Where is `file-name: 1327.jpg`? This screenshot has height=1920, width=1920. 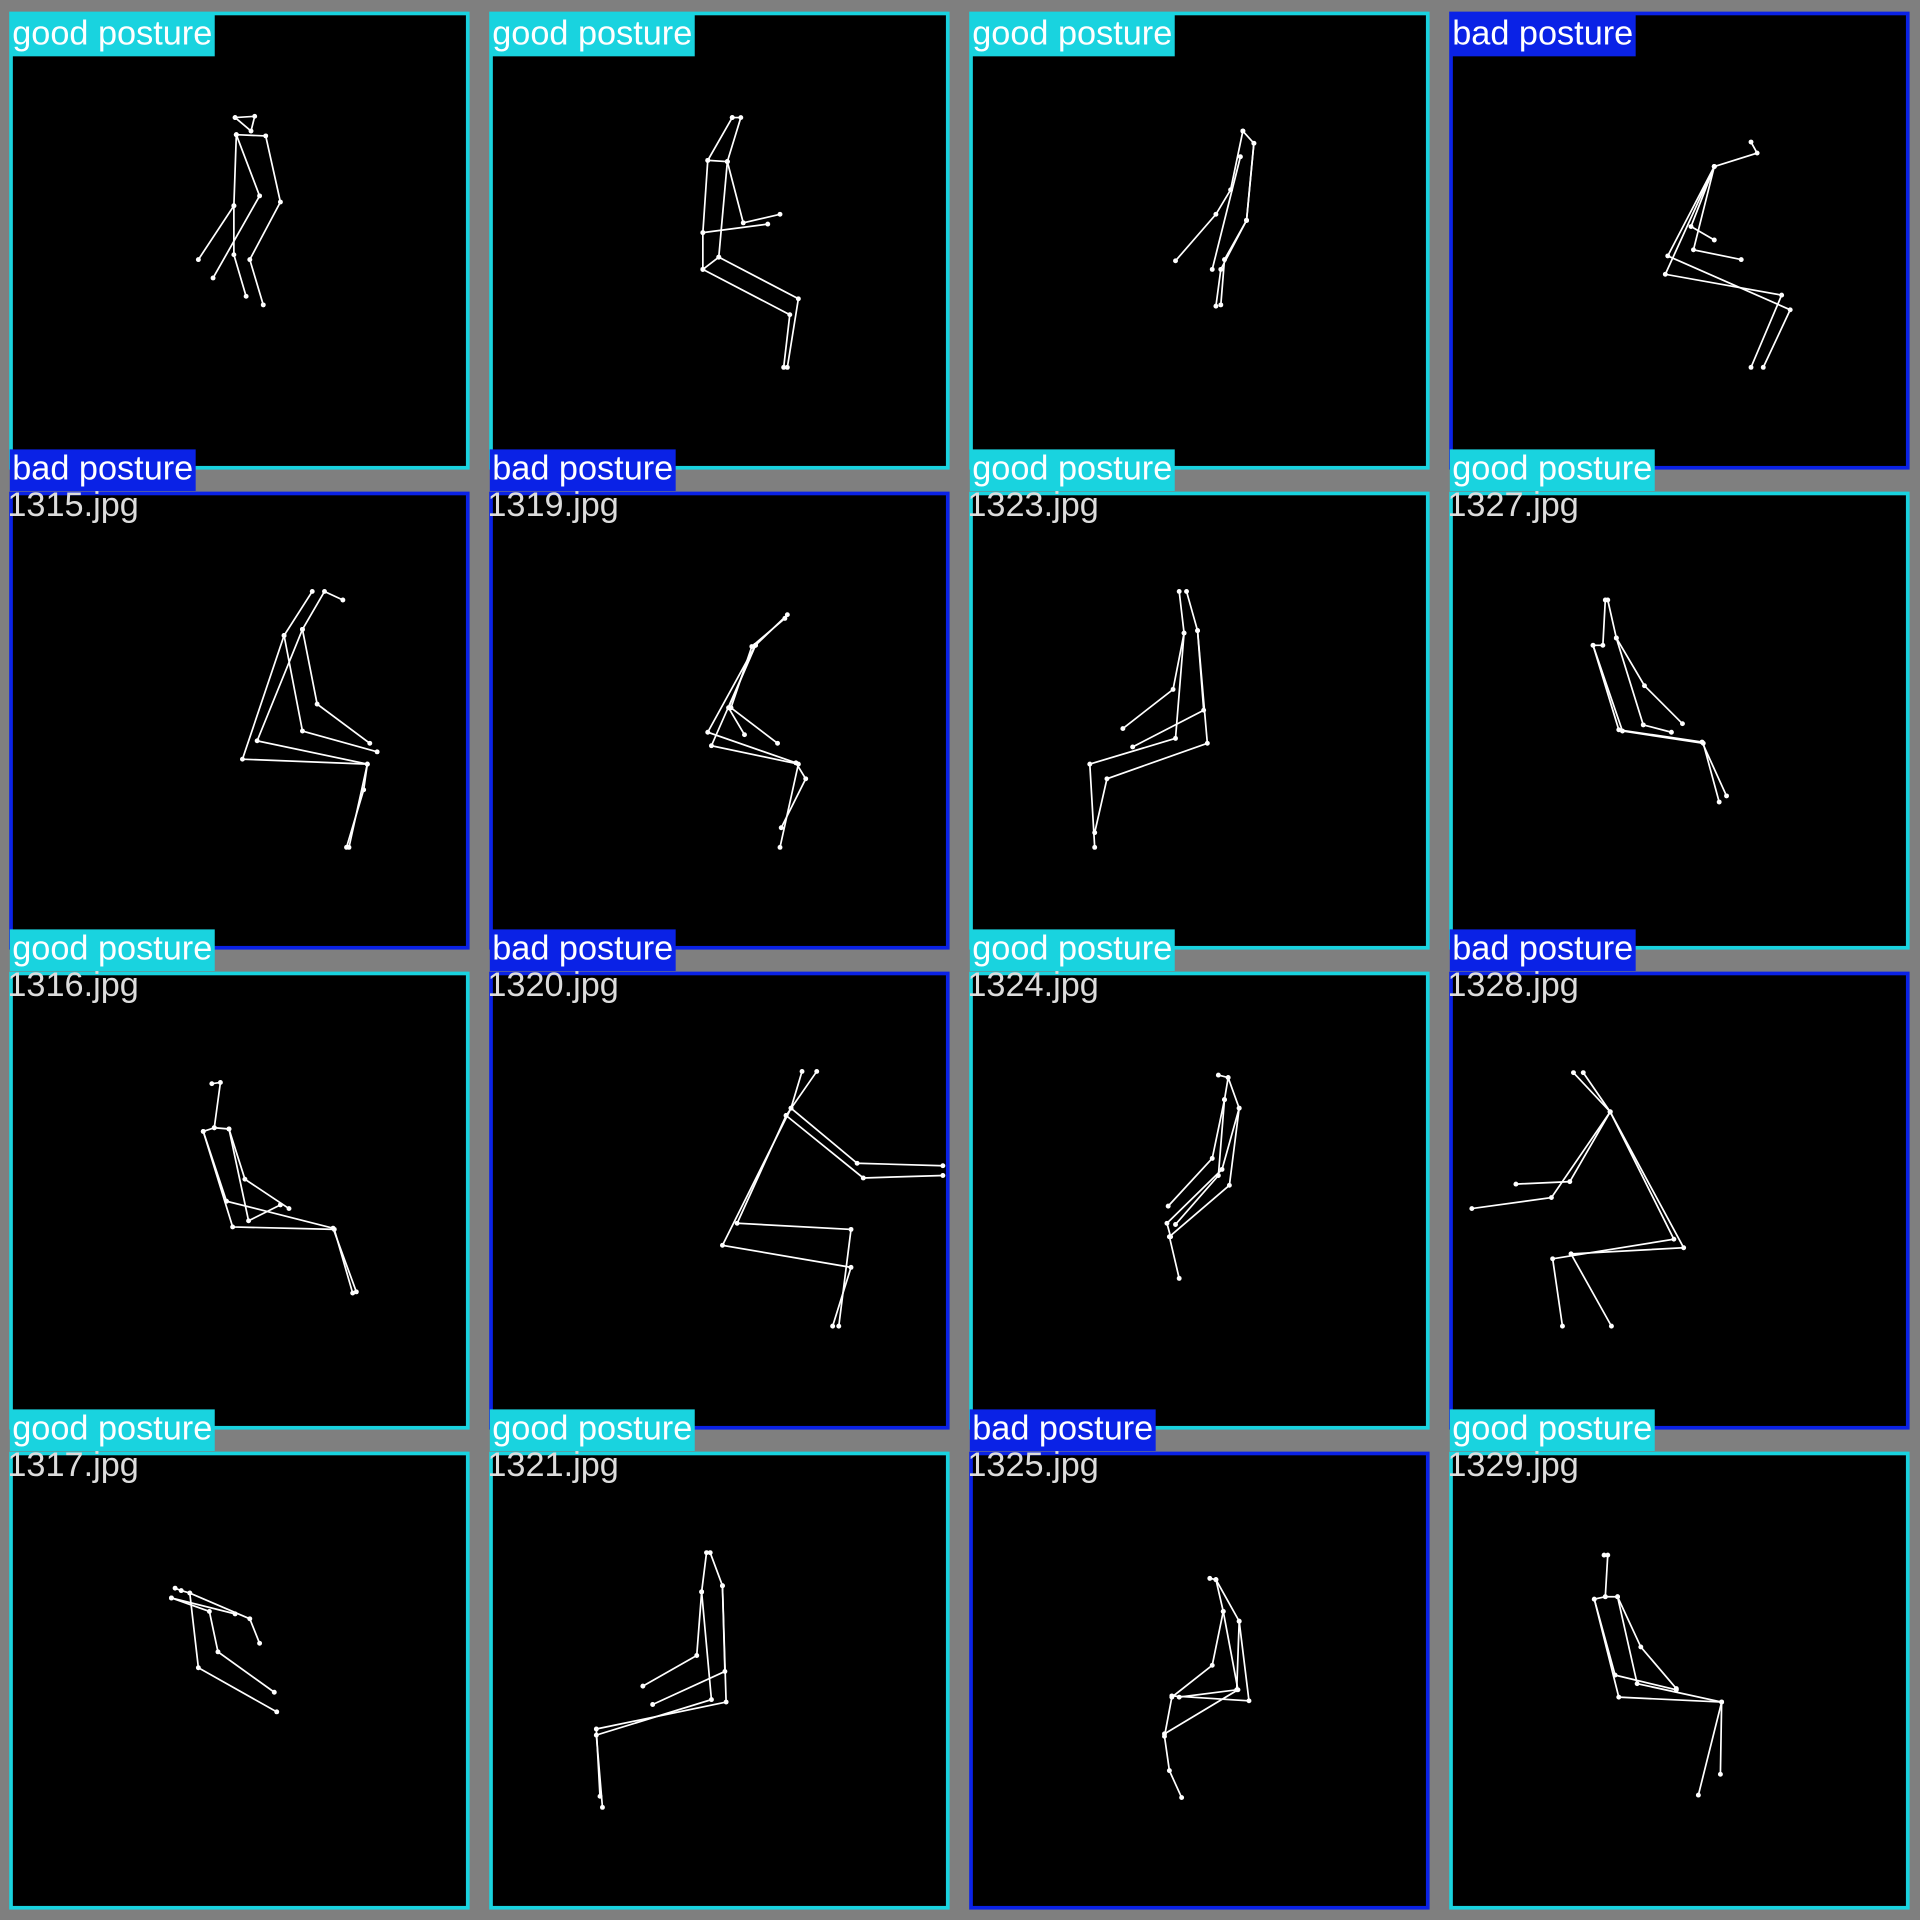 file-name: 1327.jpg is located at coordinates (1512, 505).